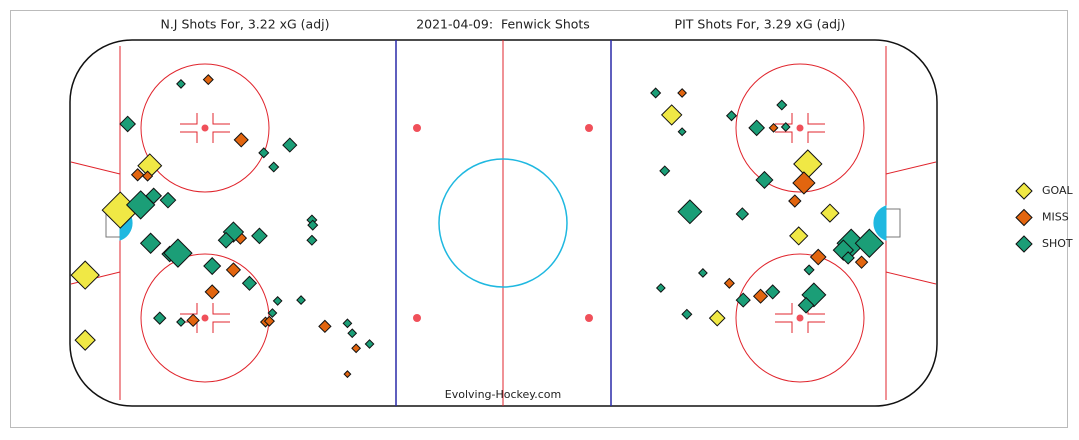 The height and width of the screenshot is (440, 1079). What do you see at coordinates (1058, 190) in the screenshot?
I see `legend-label: GOAL` at bounding box center [1058, 190].